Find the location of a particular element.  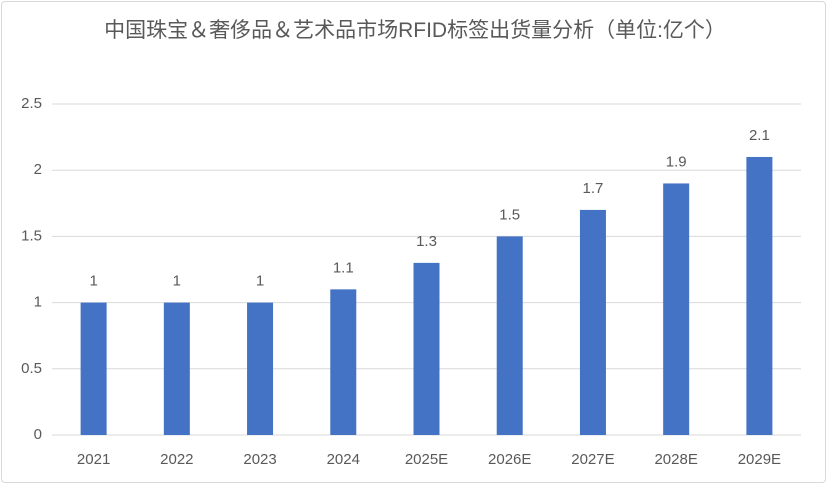

y-tick-label: 0 is located at coordinates (38, 434).